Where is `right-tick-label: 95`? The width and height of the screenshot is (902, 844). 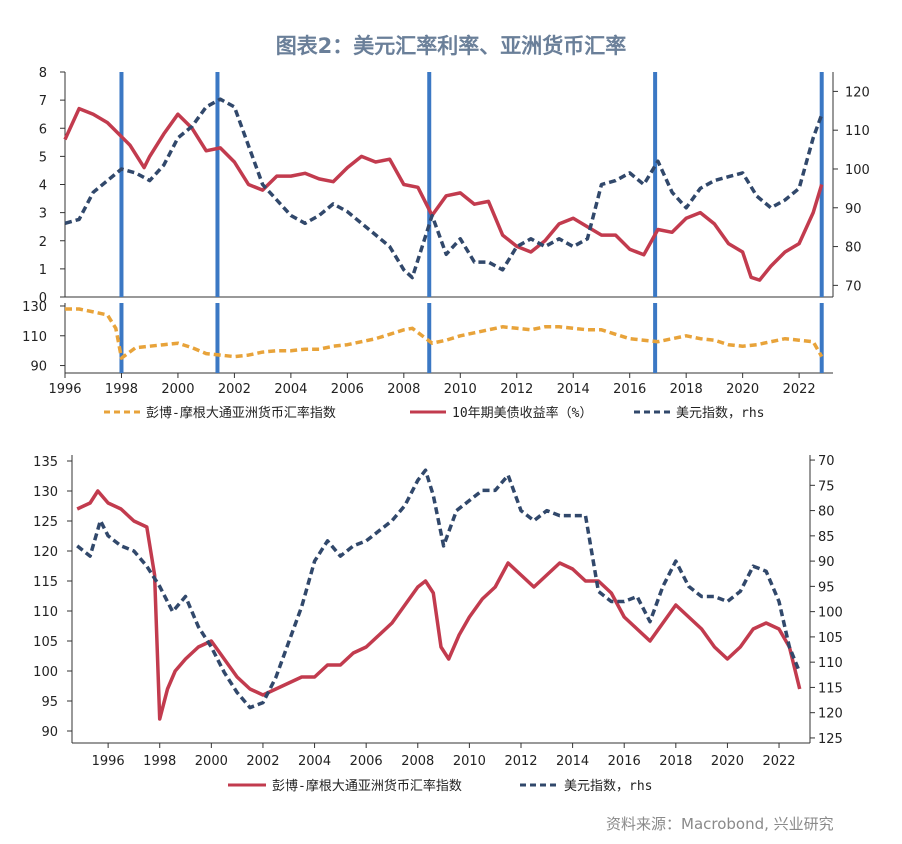 right-tick-label: 95 is located at coordinates (826, 587).